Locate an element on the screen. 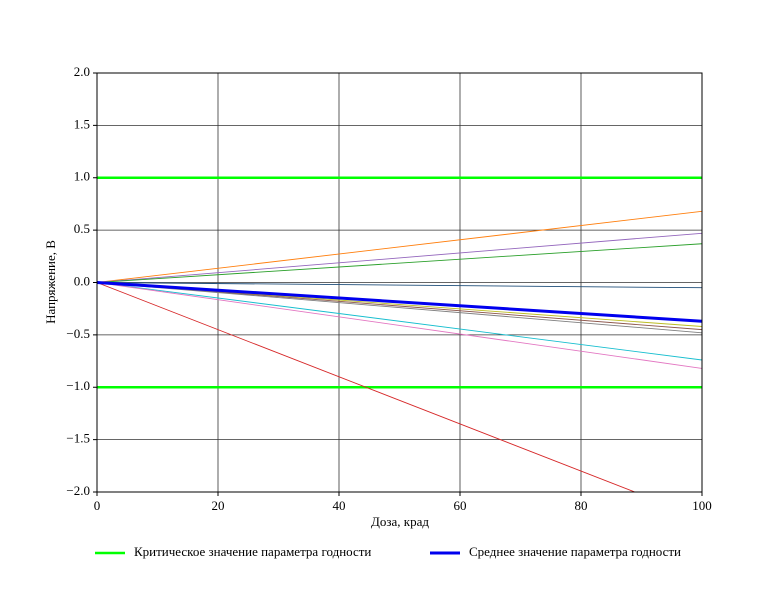  legend-label: Критическое значение параметра годности is located at coordinates (252, 551).